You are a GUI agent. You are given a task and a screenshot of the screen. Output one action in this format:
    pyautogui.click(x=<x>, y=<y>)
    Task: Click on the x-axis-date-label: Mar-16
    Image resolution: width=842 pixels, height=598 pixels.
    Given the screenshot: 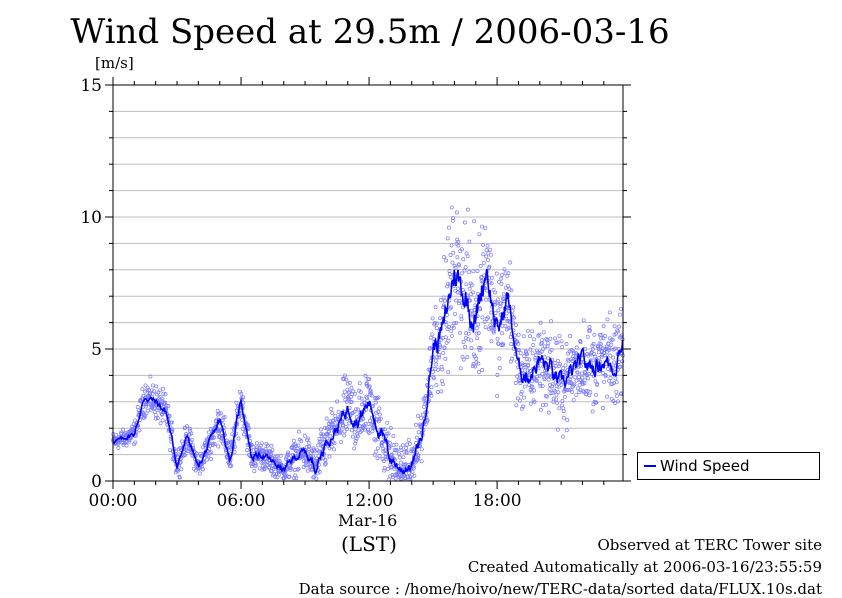 What is the action you would take?
    pyautogui.click(x=368, y=520)
    